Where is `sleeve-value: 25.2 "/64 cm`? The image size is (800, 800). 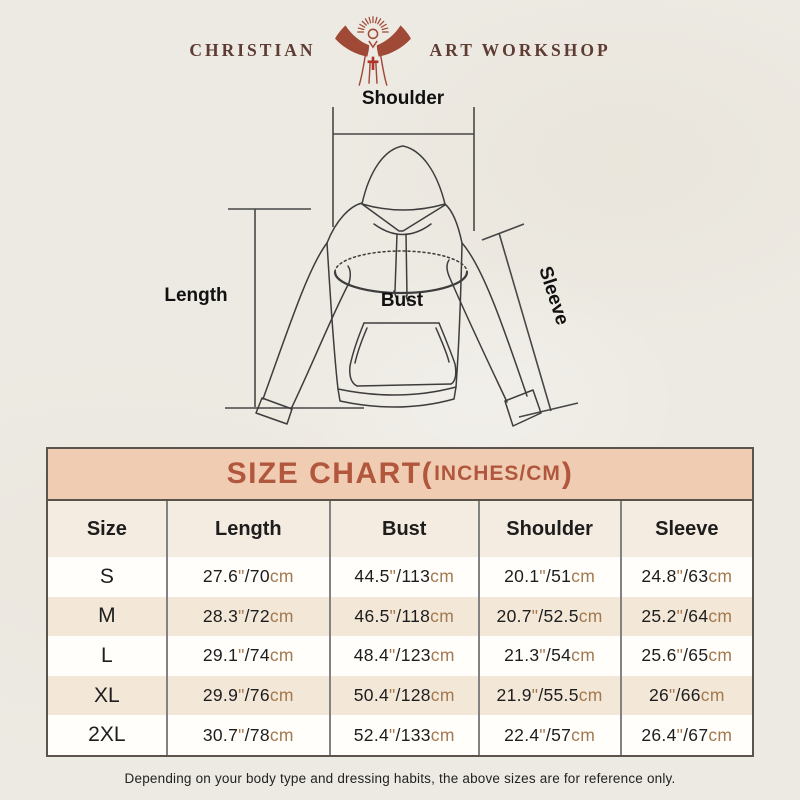 sleeve-value: 25.2 "/64 cm is located at coordinates (687, 615).